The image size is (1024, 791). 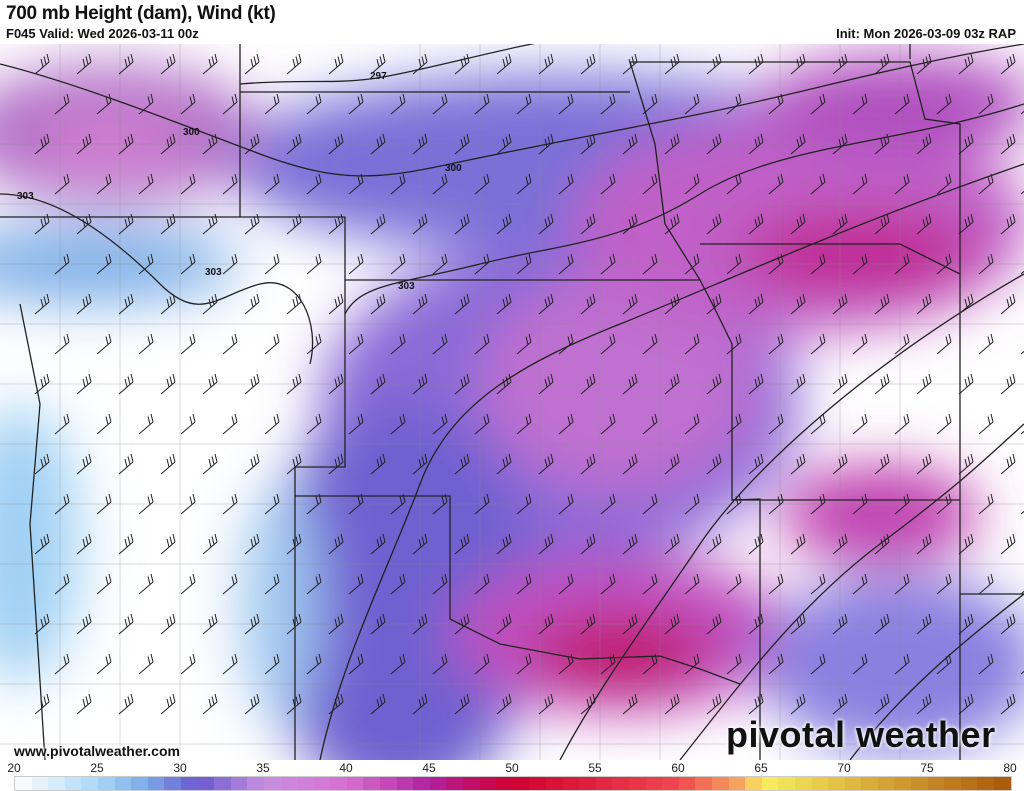 I want to click on colorbar-tick: 70, so click(x=844, y=768).